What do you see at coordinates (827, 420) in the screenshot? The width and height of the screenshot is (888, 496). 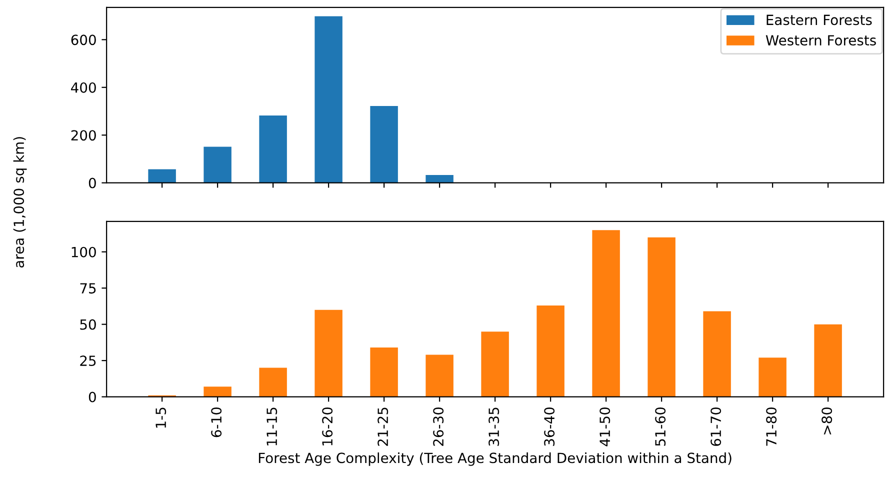 I see `x-tick-label: >80` at bounding box center [827, 420].